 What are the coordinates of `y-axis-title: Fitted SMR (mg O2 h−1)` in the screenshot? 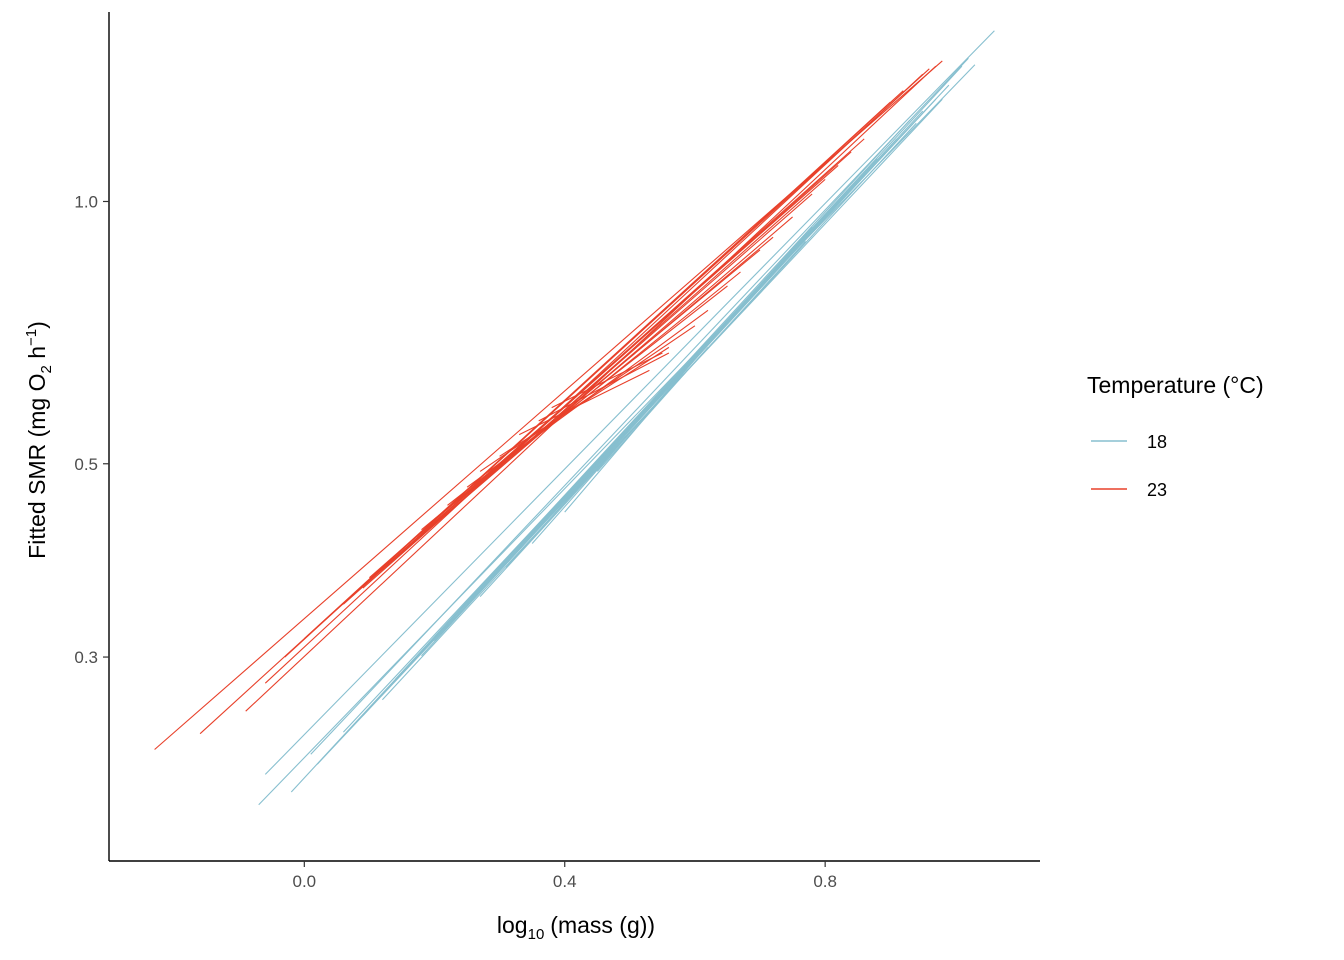 It's located at (39, 440).